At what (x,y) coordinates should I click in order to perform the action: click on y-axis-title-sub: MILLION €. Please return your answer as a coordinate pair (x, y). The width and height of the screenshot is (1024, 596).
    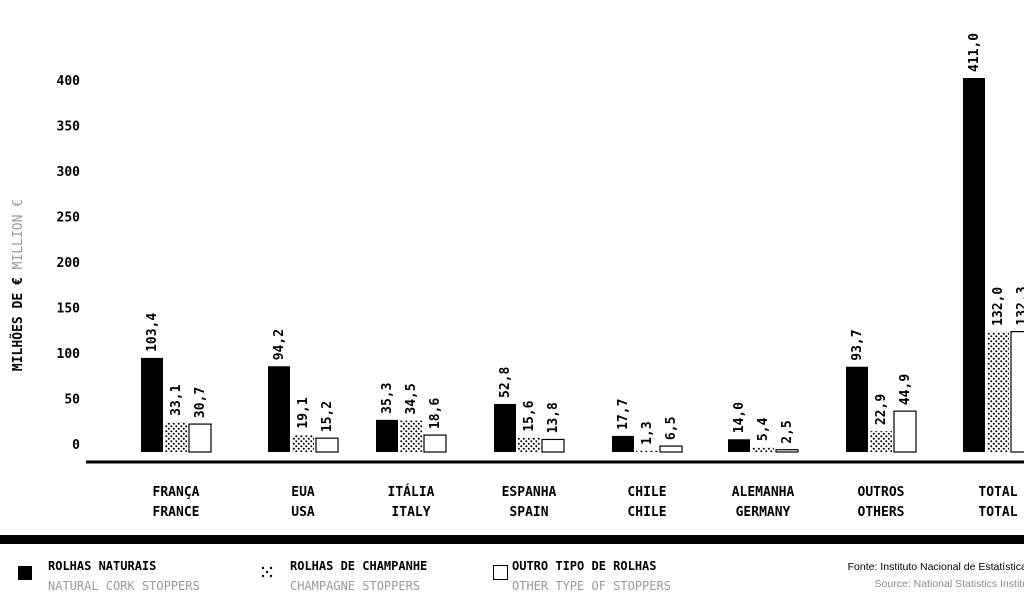
    Looking at the image, I should click on (18, 234).